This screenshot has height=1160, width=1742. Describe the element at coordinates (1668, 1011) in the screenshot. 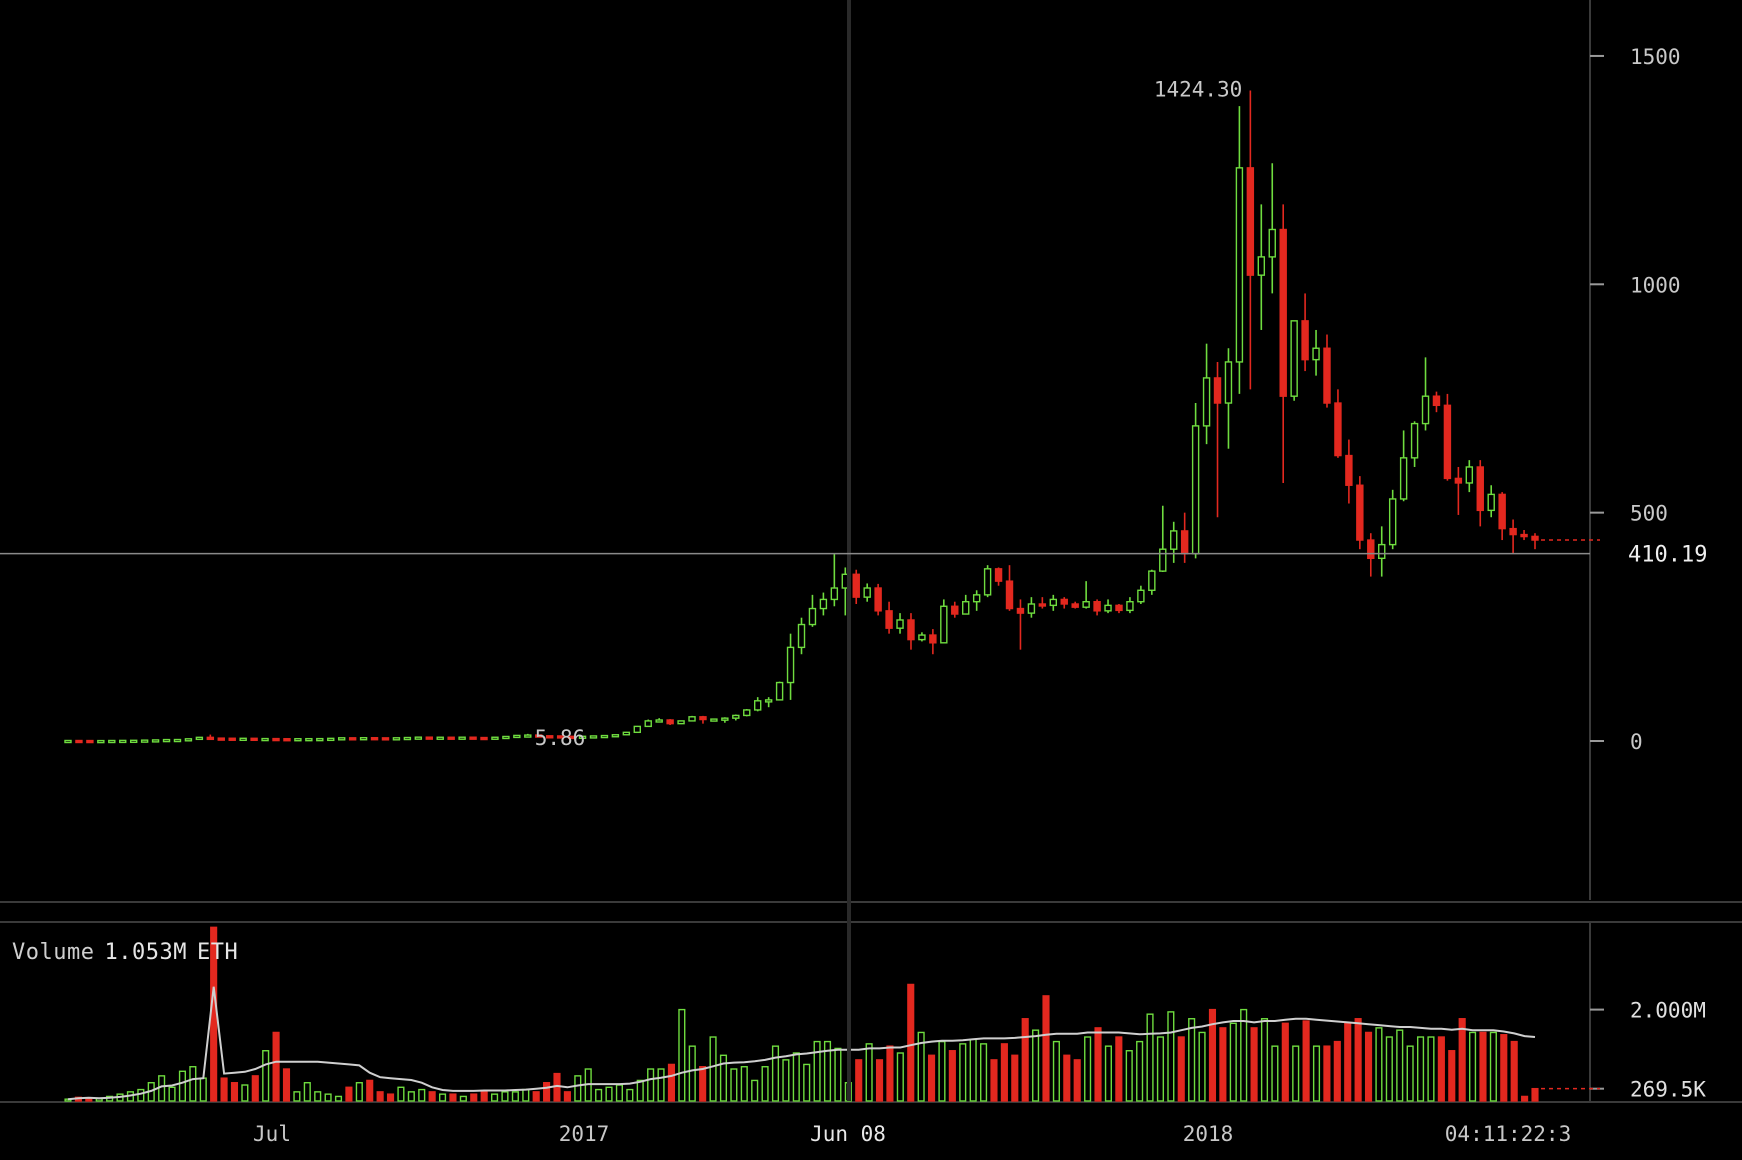

I see `volume-tick-label: 2.000M` at that location.